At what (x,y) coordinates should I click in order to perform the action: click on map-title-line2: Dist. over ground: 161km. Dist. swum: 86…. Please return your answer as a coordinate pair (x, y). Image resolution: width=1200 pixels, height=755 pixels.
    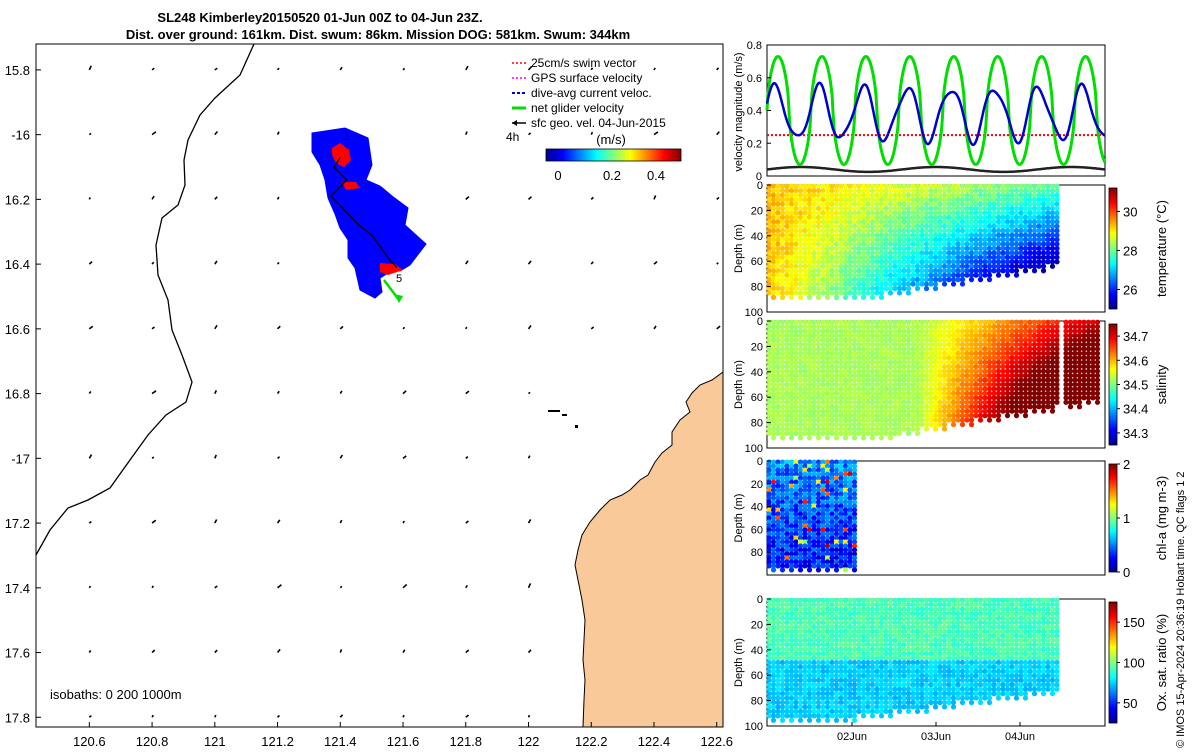
    Looking at the image, I should click on (378, 34).